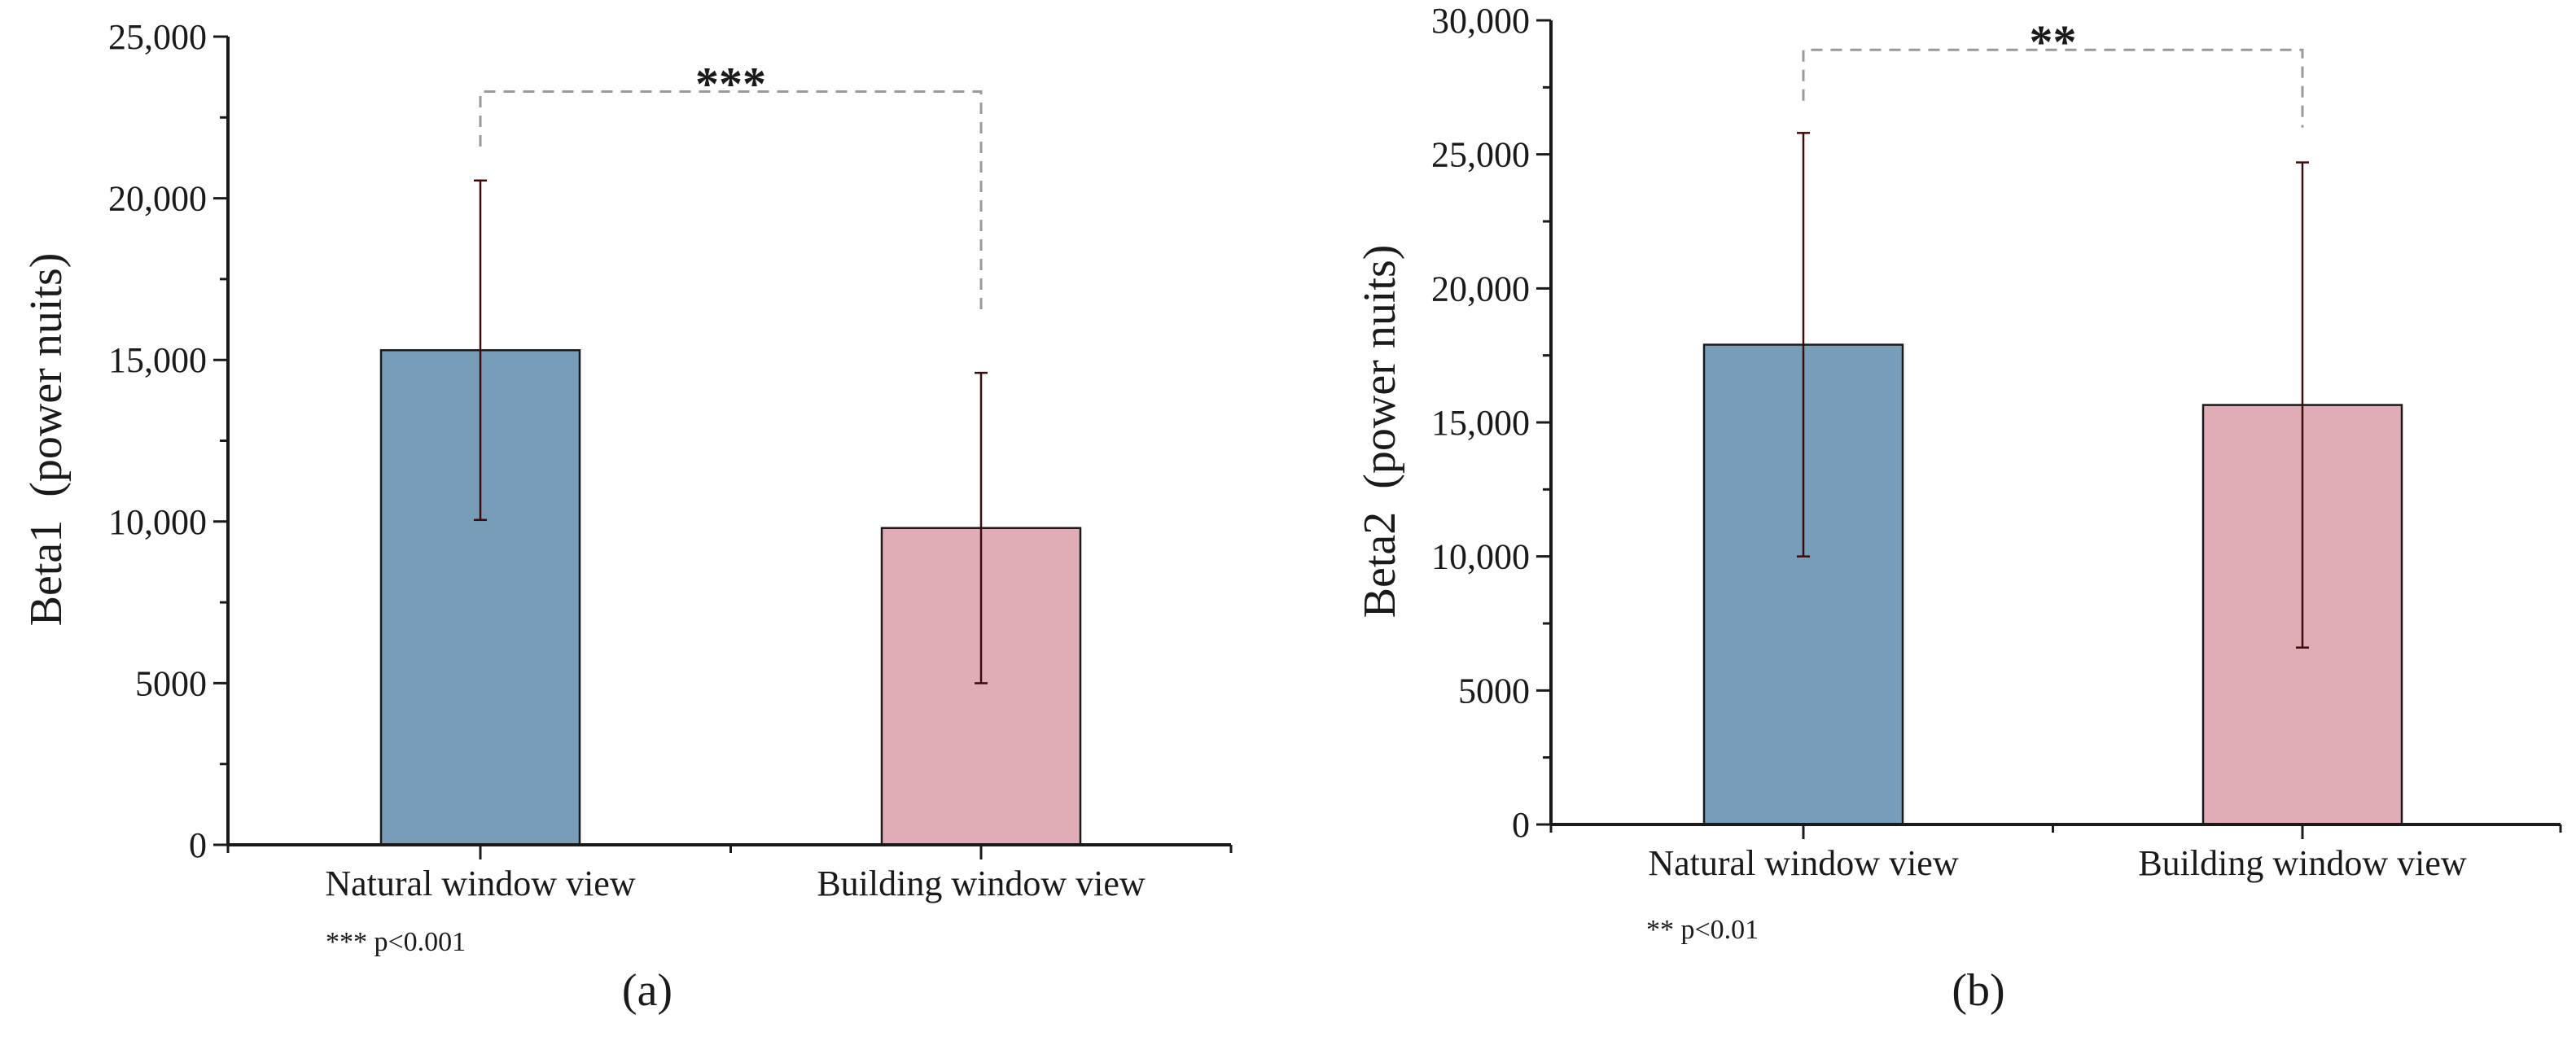 The image size is (2576, 1054). Describe the element at coordinates (1803, 863) in the screenshot. I see `chart-2-category-label-1: Natural window view` at that location.